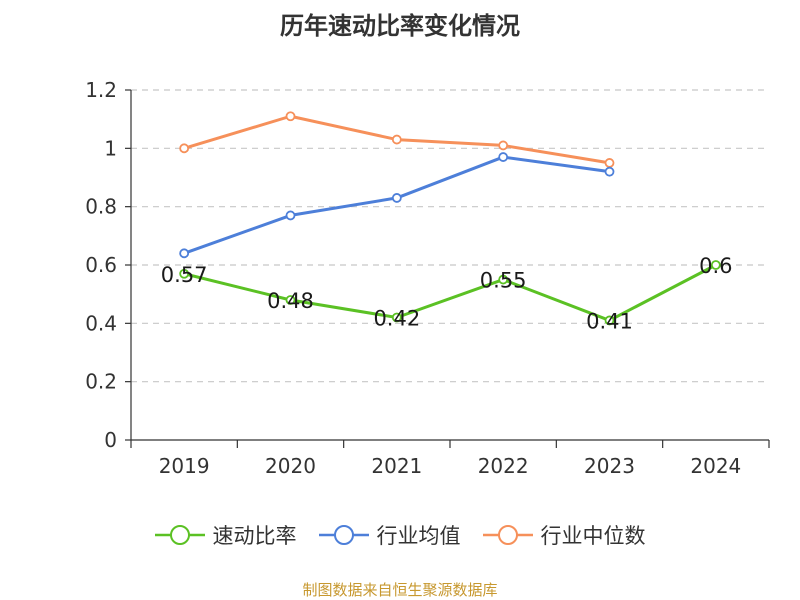 This screenshot has height=600, width=800. I want to click on y-tick-label: 0.8, so click(101, 207).